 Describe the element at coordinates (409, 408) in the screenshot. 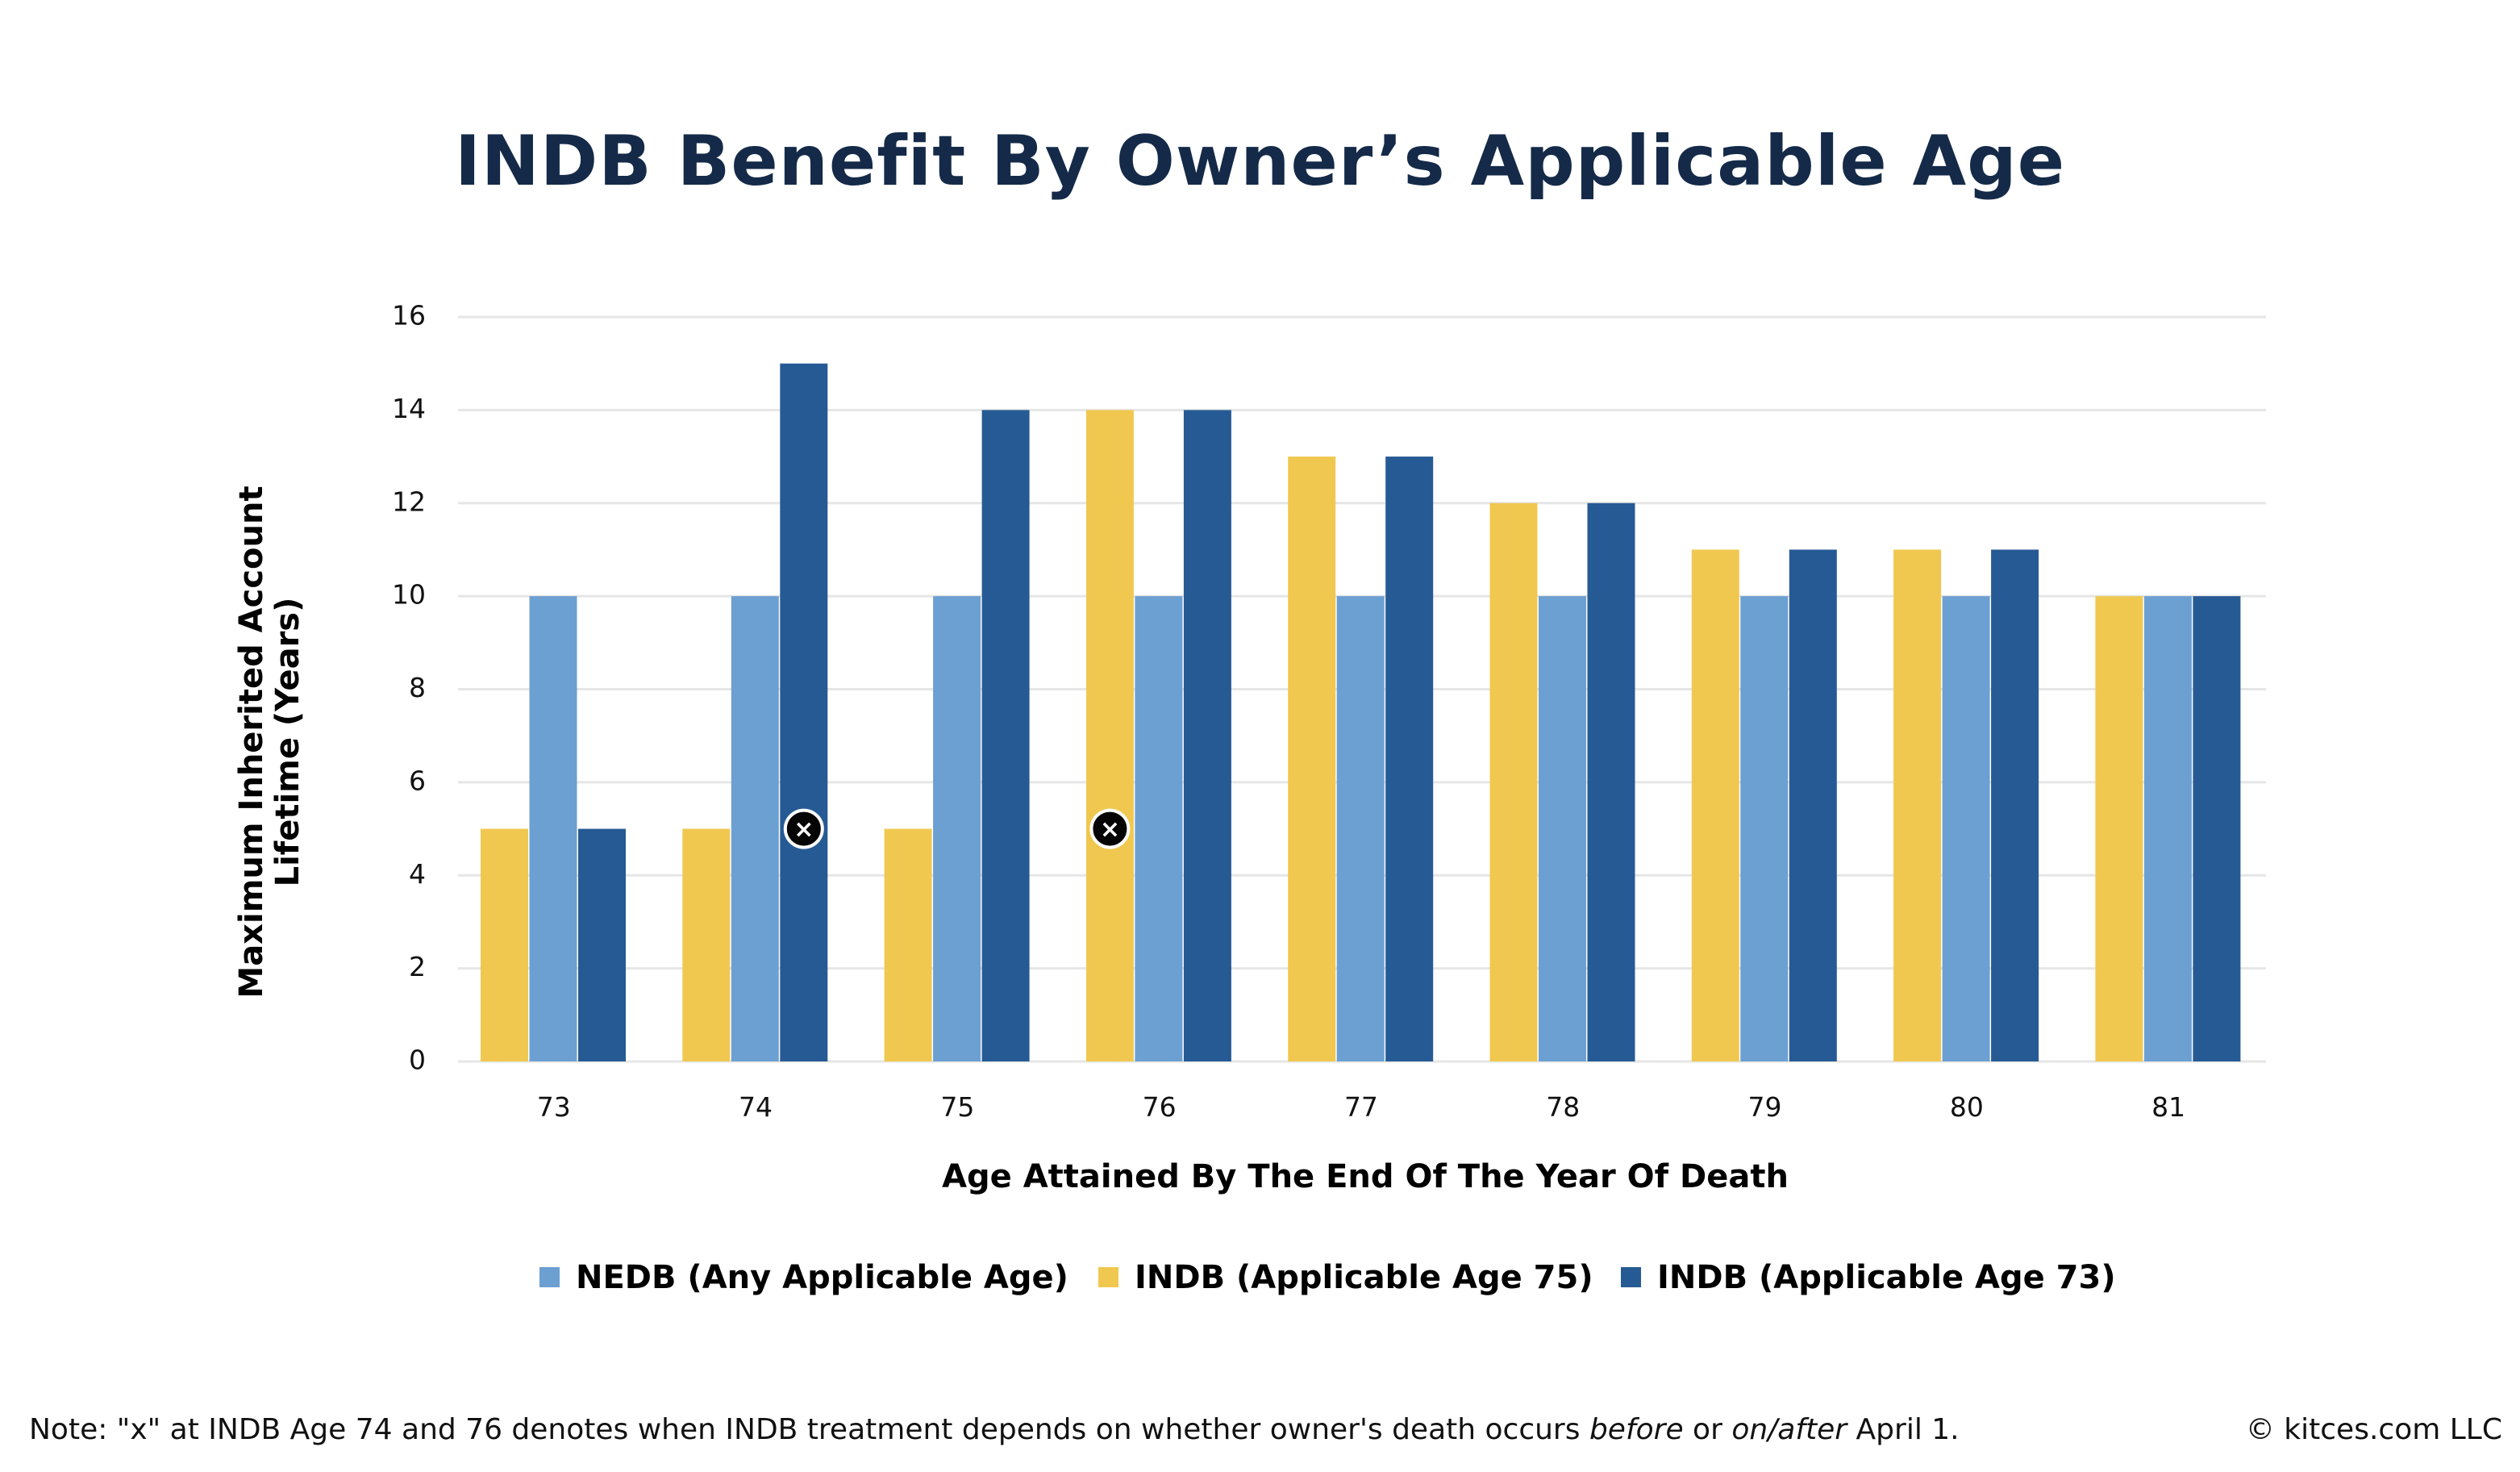

I see `y-tick-label: 14` at that location.